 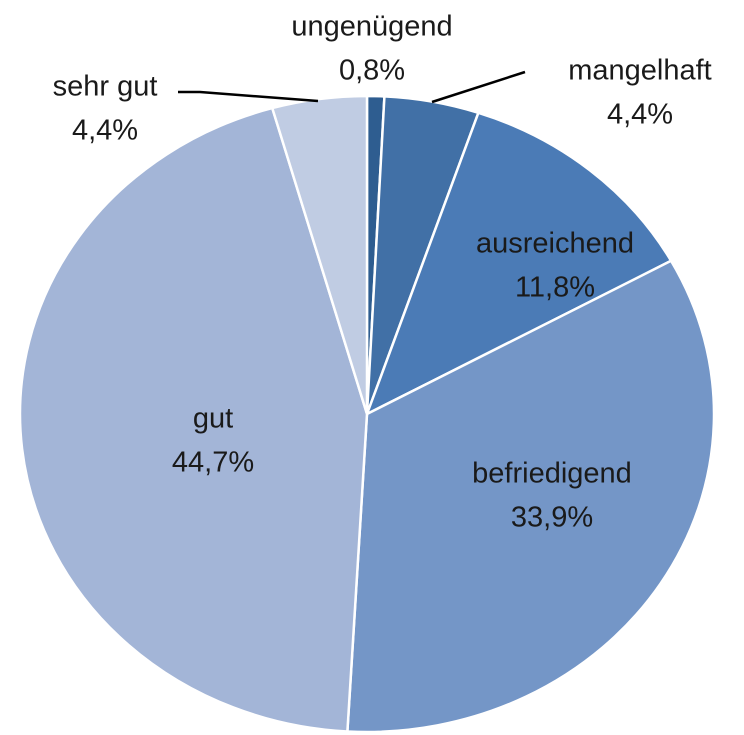 I want to click on slice-label: sehr gut, so click(x=105, y=87).